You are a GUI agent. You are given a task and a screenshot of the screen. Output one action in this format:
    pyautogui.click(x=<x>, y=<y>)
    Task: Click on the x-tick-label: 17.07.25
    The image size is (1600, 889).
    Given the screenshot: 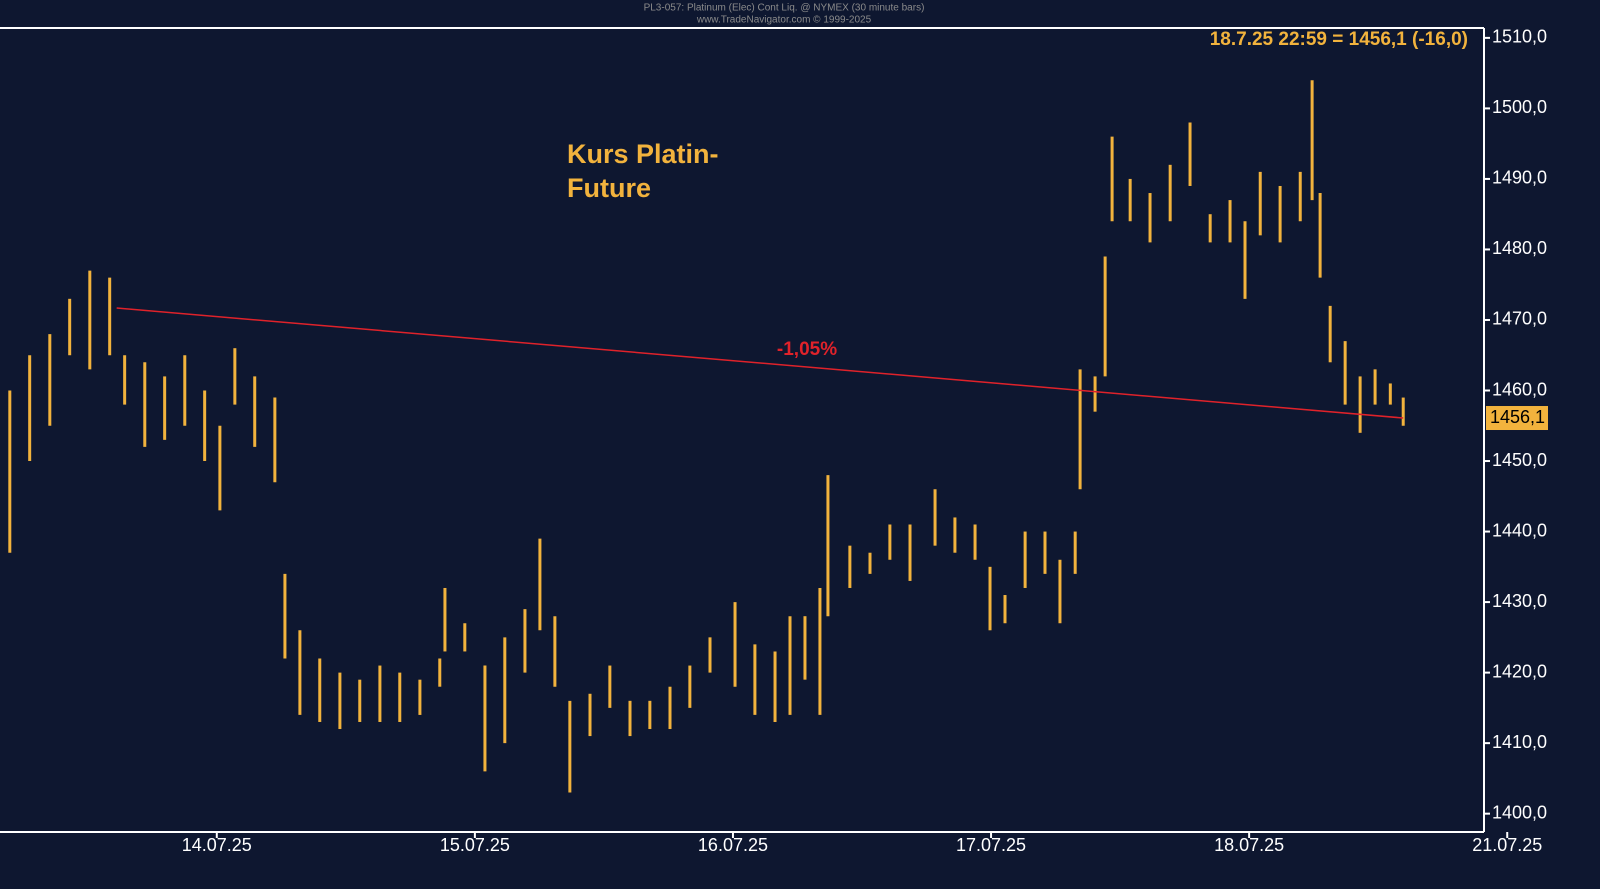 What is the action you would take?
    pyautogui.click(x=991, y=845)
    